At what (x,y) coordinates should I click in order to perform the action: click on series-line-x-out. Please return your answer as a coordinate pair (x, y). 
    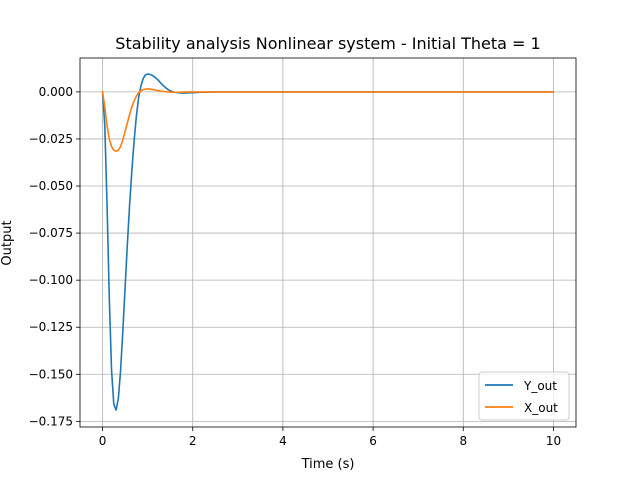
    Looking at the image, I should click on (328, 120).